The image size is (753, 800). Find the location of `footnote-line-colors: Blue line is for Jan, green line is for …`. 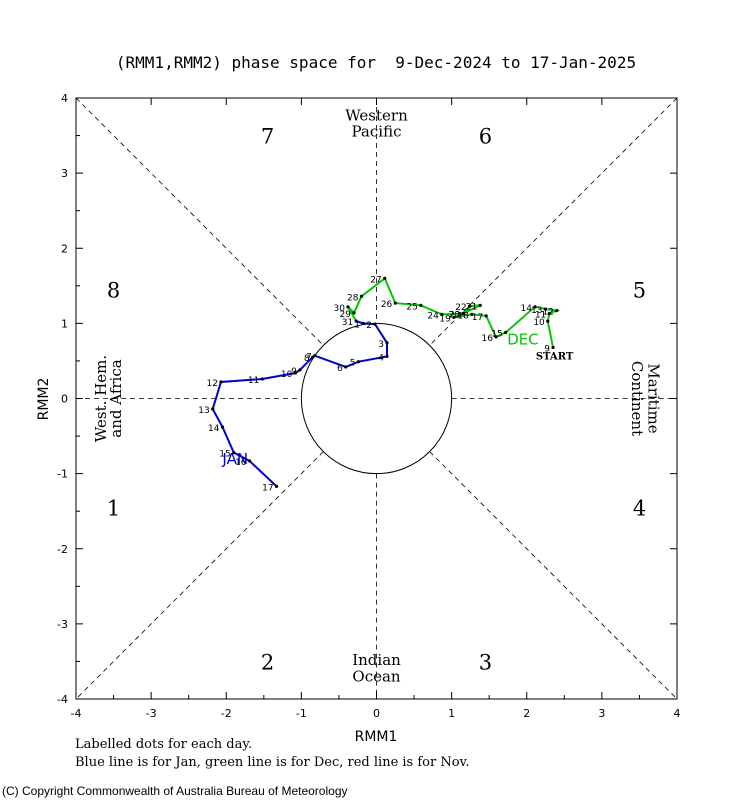

footnote-line-colors: Blue line is for Jan, green line is for … is located at coordinates (272, 762).